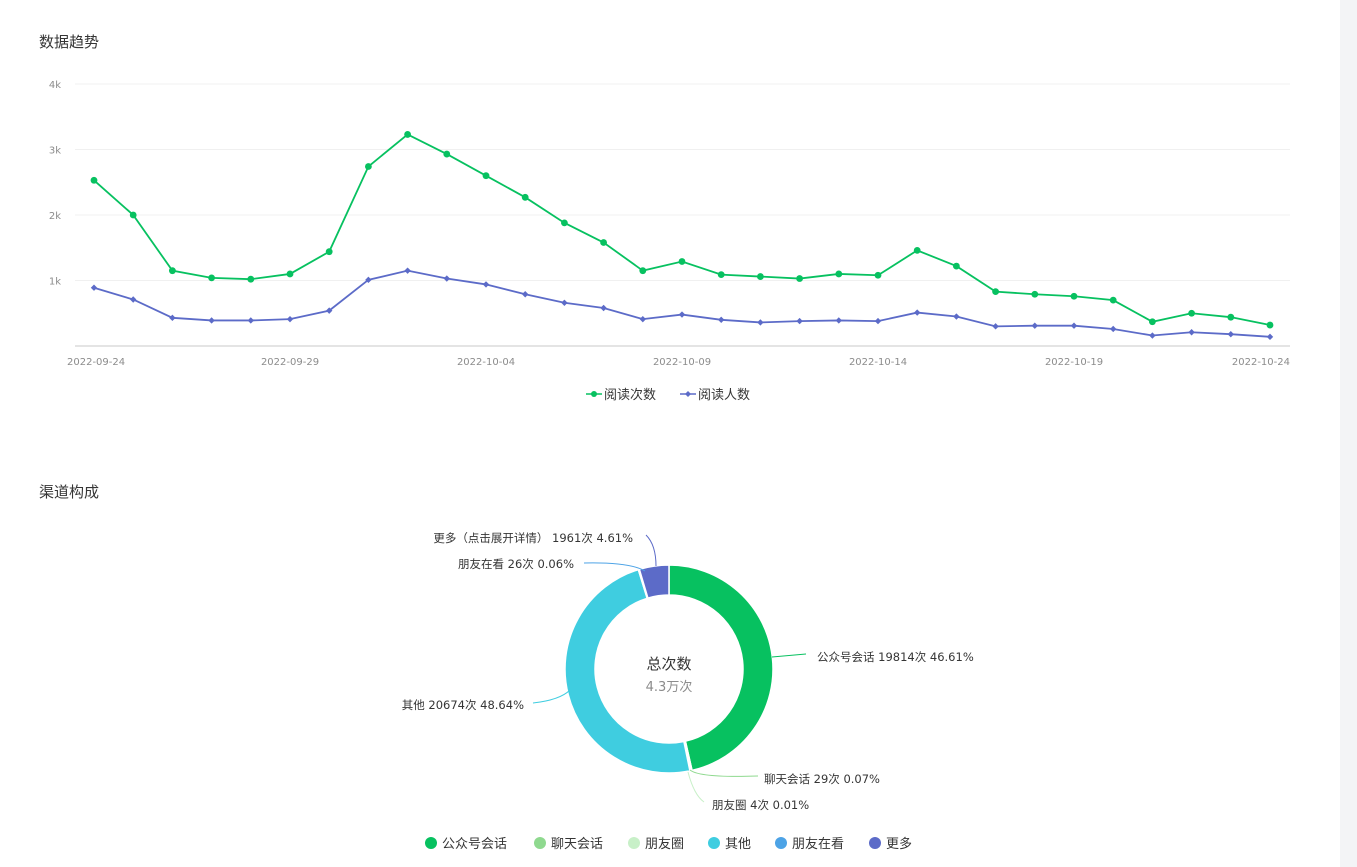  Describe the element at coordinates (668, 395) in the screenshot. I see `trend-legend: 阅读次数 阅读人数` at that location.